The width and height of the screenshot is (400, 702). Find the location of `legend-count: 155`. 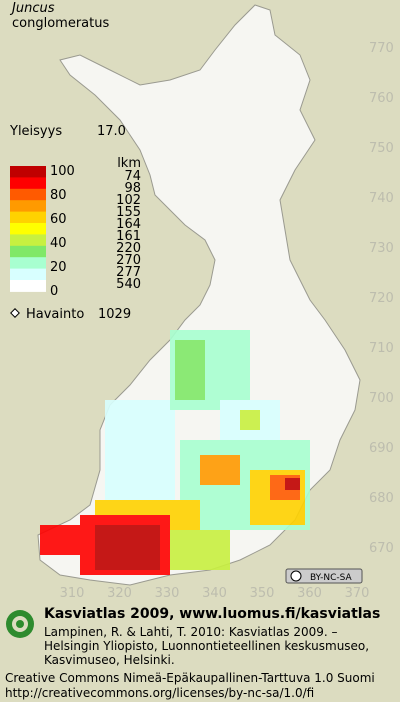

legend-count: 155 is located at coordinates (128, 212).